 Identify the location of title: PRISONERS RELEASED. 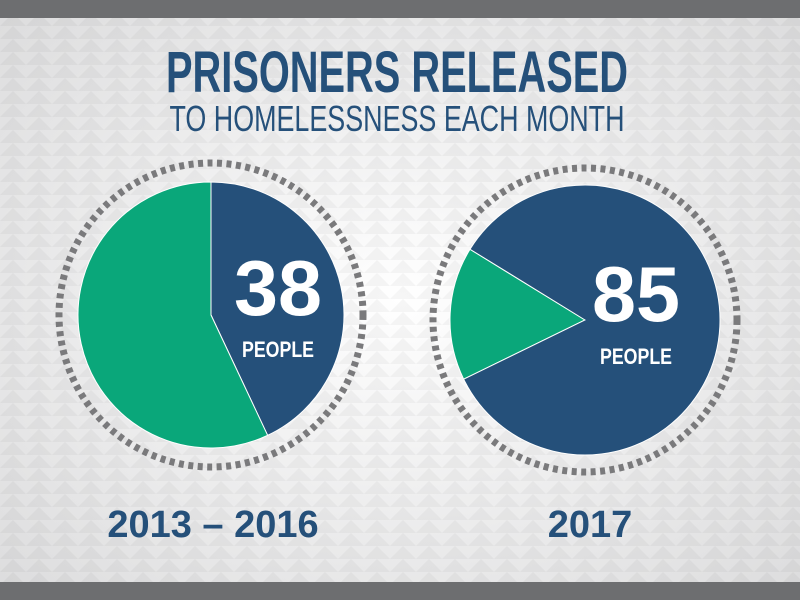
(397, 72).